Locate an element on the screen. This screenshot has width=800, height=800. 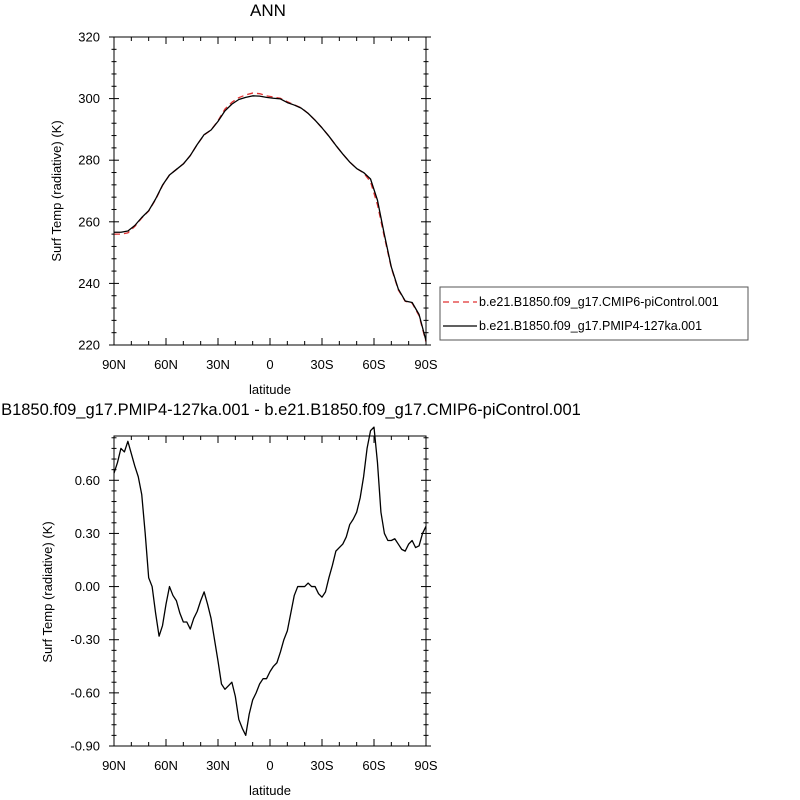
y-tick-label: 260 is located at coordinates (89, 221).